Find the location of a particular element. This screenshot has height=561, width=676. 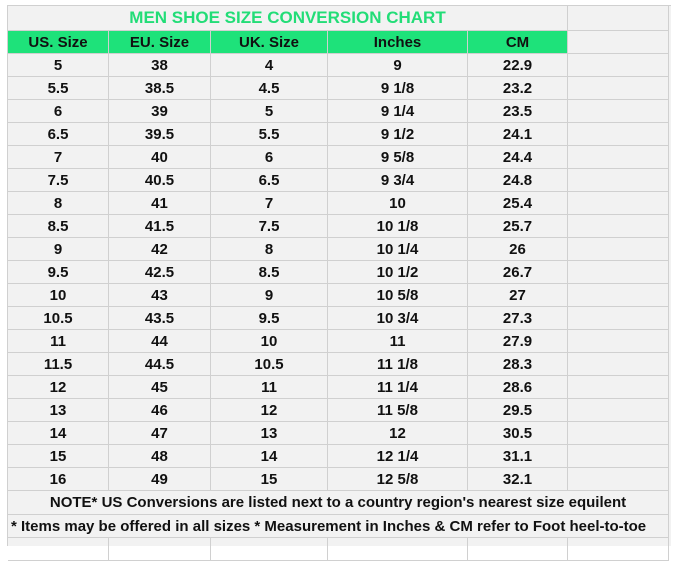

table-cell: 11 1/4 is located at coordinates (398, 387).